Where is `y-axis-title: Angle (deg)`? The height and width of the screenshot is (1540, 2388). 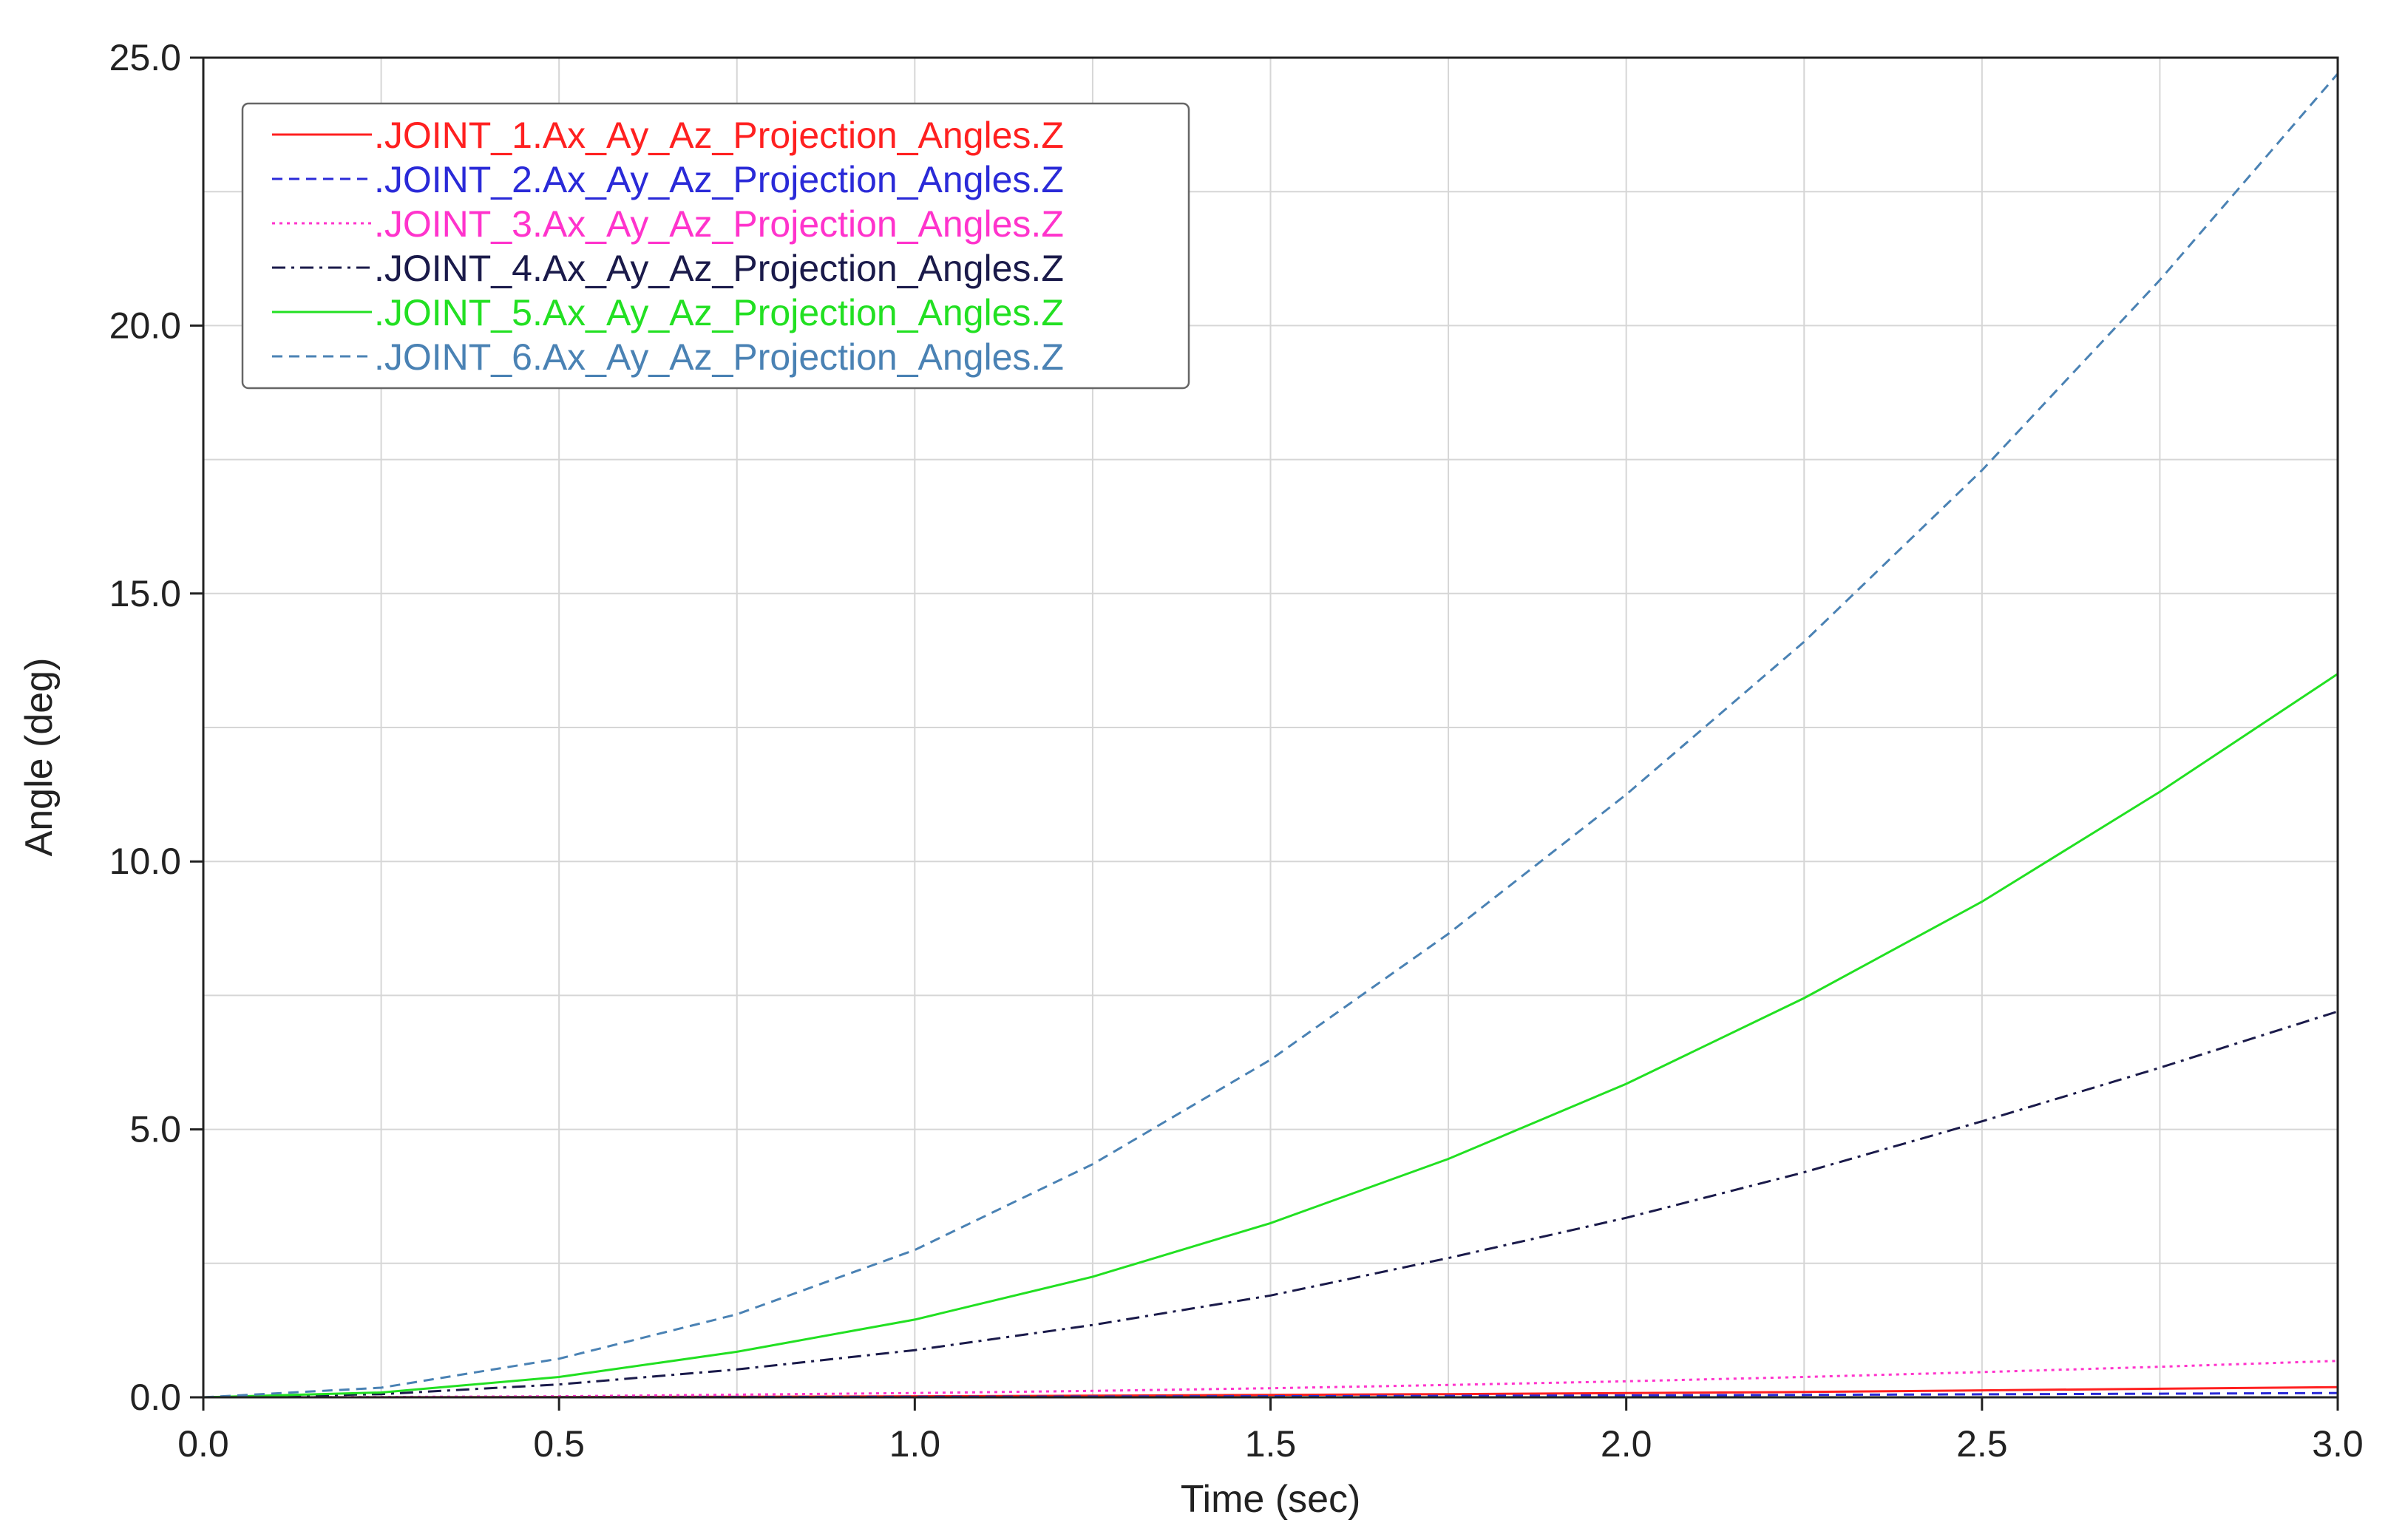
y-axis-title: Angle (deg) is located at coordinates (39, 757).